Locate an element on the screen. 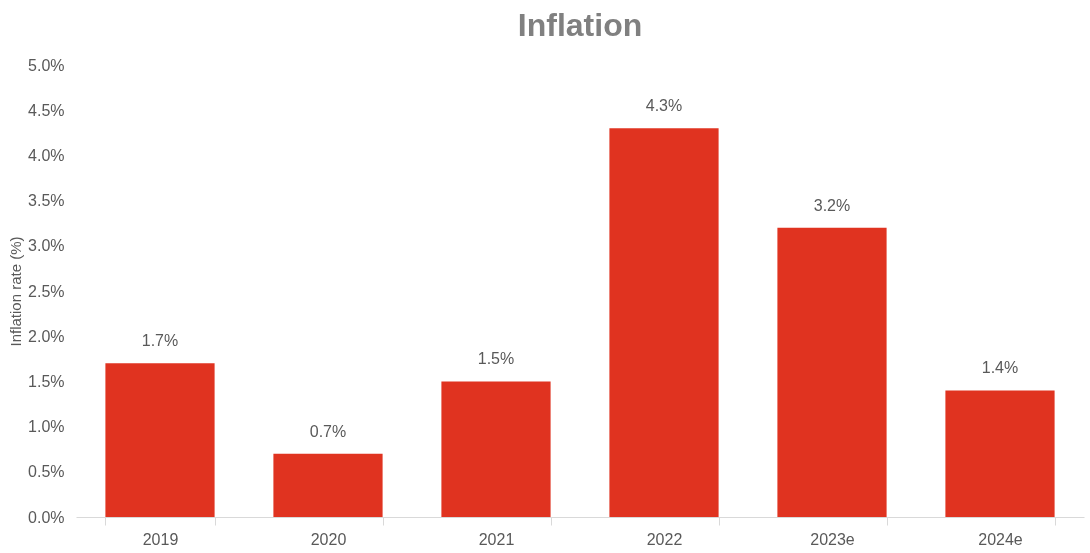  y-tick-label: 3.5% is located at coordinates (46, 201).